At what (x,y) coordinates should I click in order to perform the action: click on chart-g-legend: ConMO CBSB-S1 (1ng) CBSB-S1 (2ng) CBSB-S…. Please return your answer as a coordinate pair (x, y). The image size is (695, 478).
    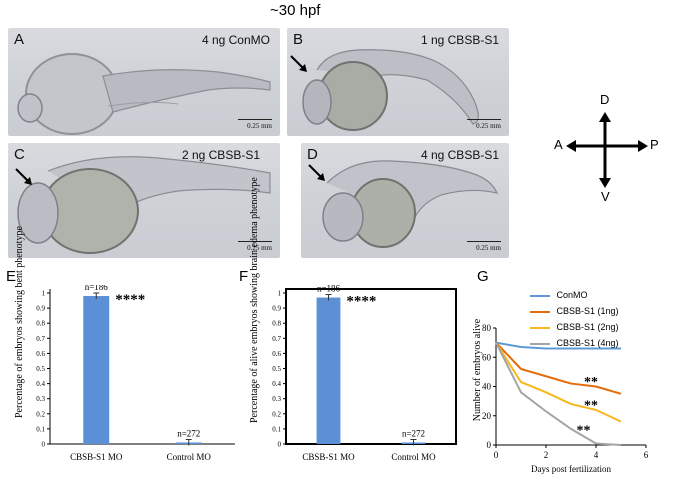
    Looking at the image, I should click on (610, 321).